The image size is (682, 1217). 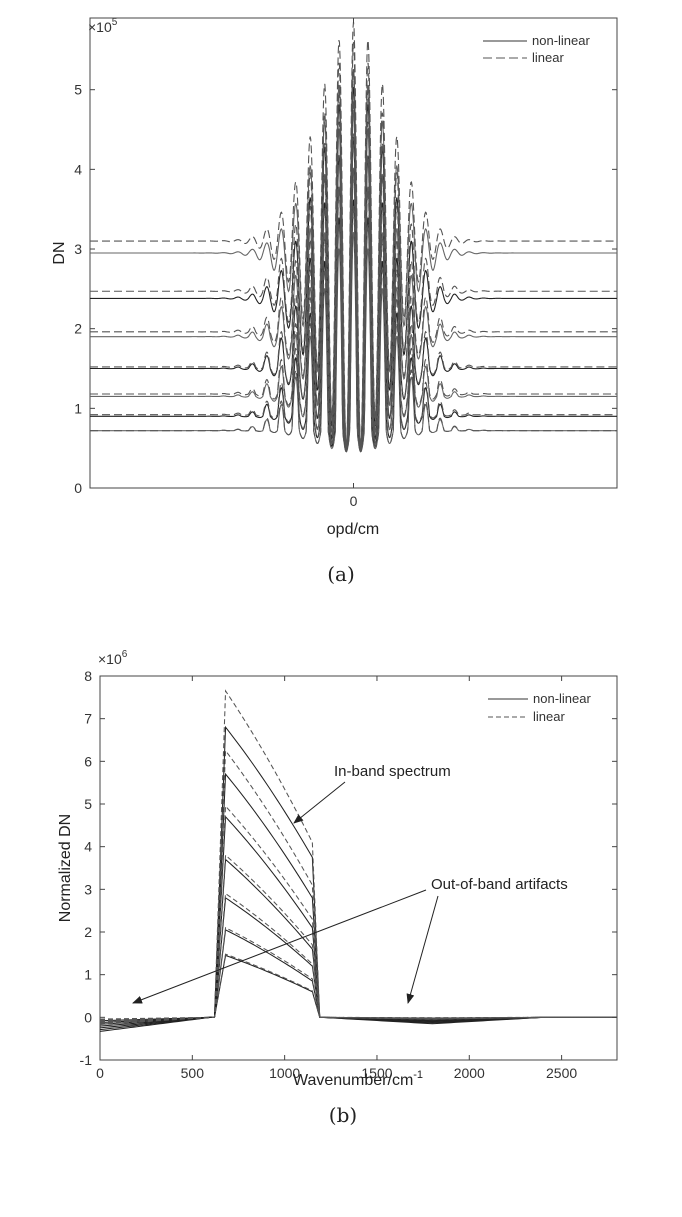 What do you see at coordinates (193, 1073) in the screenshot?
I see `b-xtick-label-1: 500` at bounding box center [193, 1073].